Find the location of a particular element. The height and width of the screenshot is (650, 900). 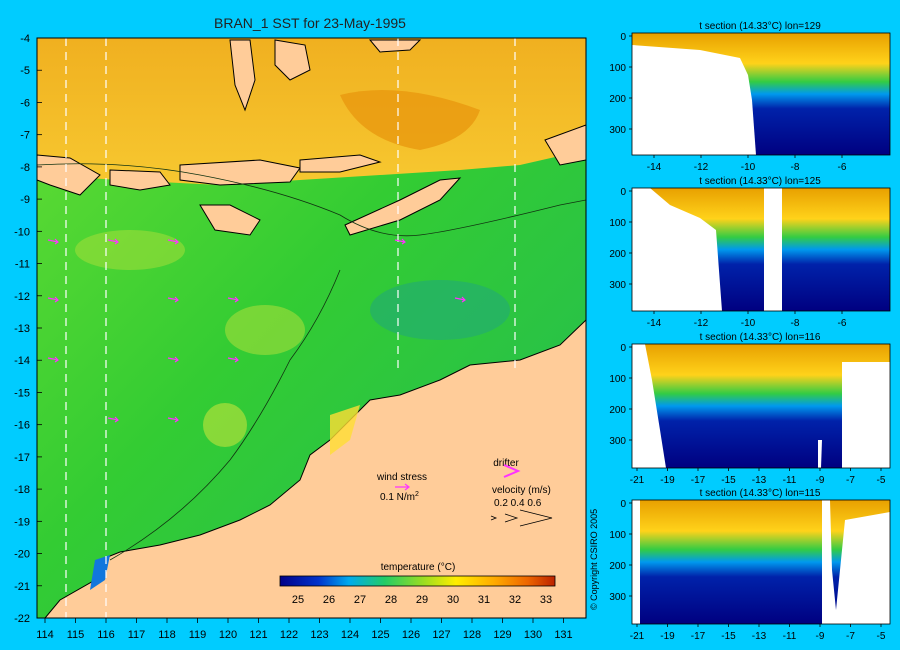

coastal-warm-strip is located at coordinates (345, 430).